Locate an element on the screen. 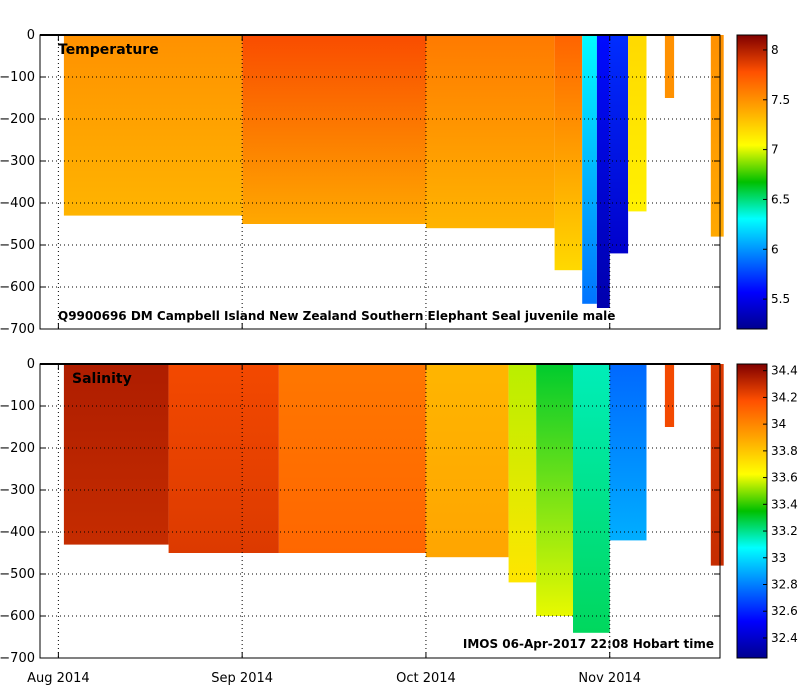 The height and width of the screenshot is (700, 799). colorbar-tick-label: 33 is located at coordinates (778, 558).